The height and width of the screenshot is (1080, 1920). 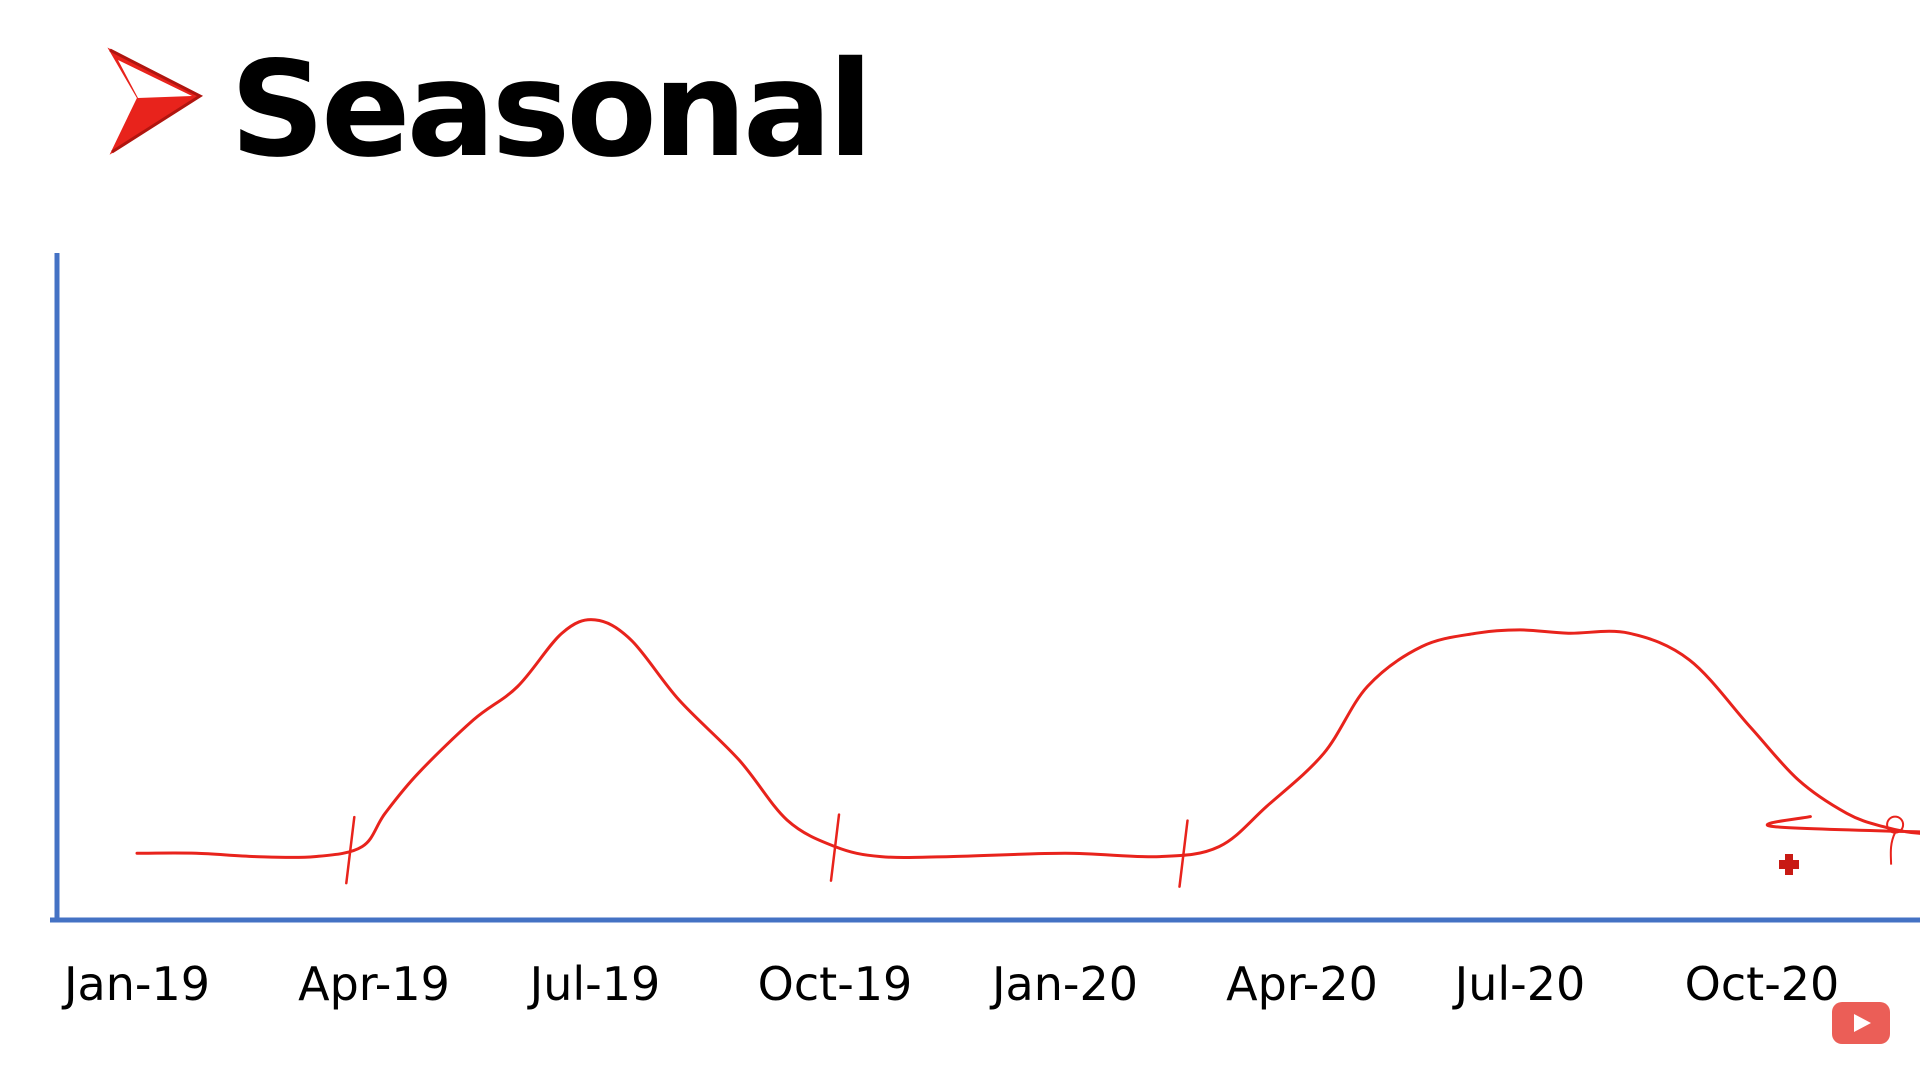 What do you see at coordinates (1063, 984) in the screenshot?
I see `x-tick-label: Jan-20` at bounding box center [1063, 984].